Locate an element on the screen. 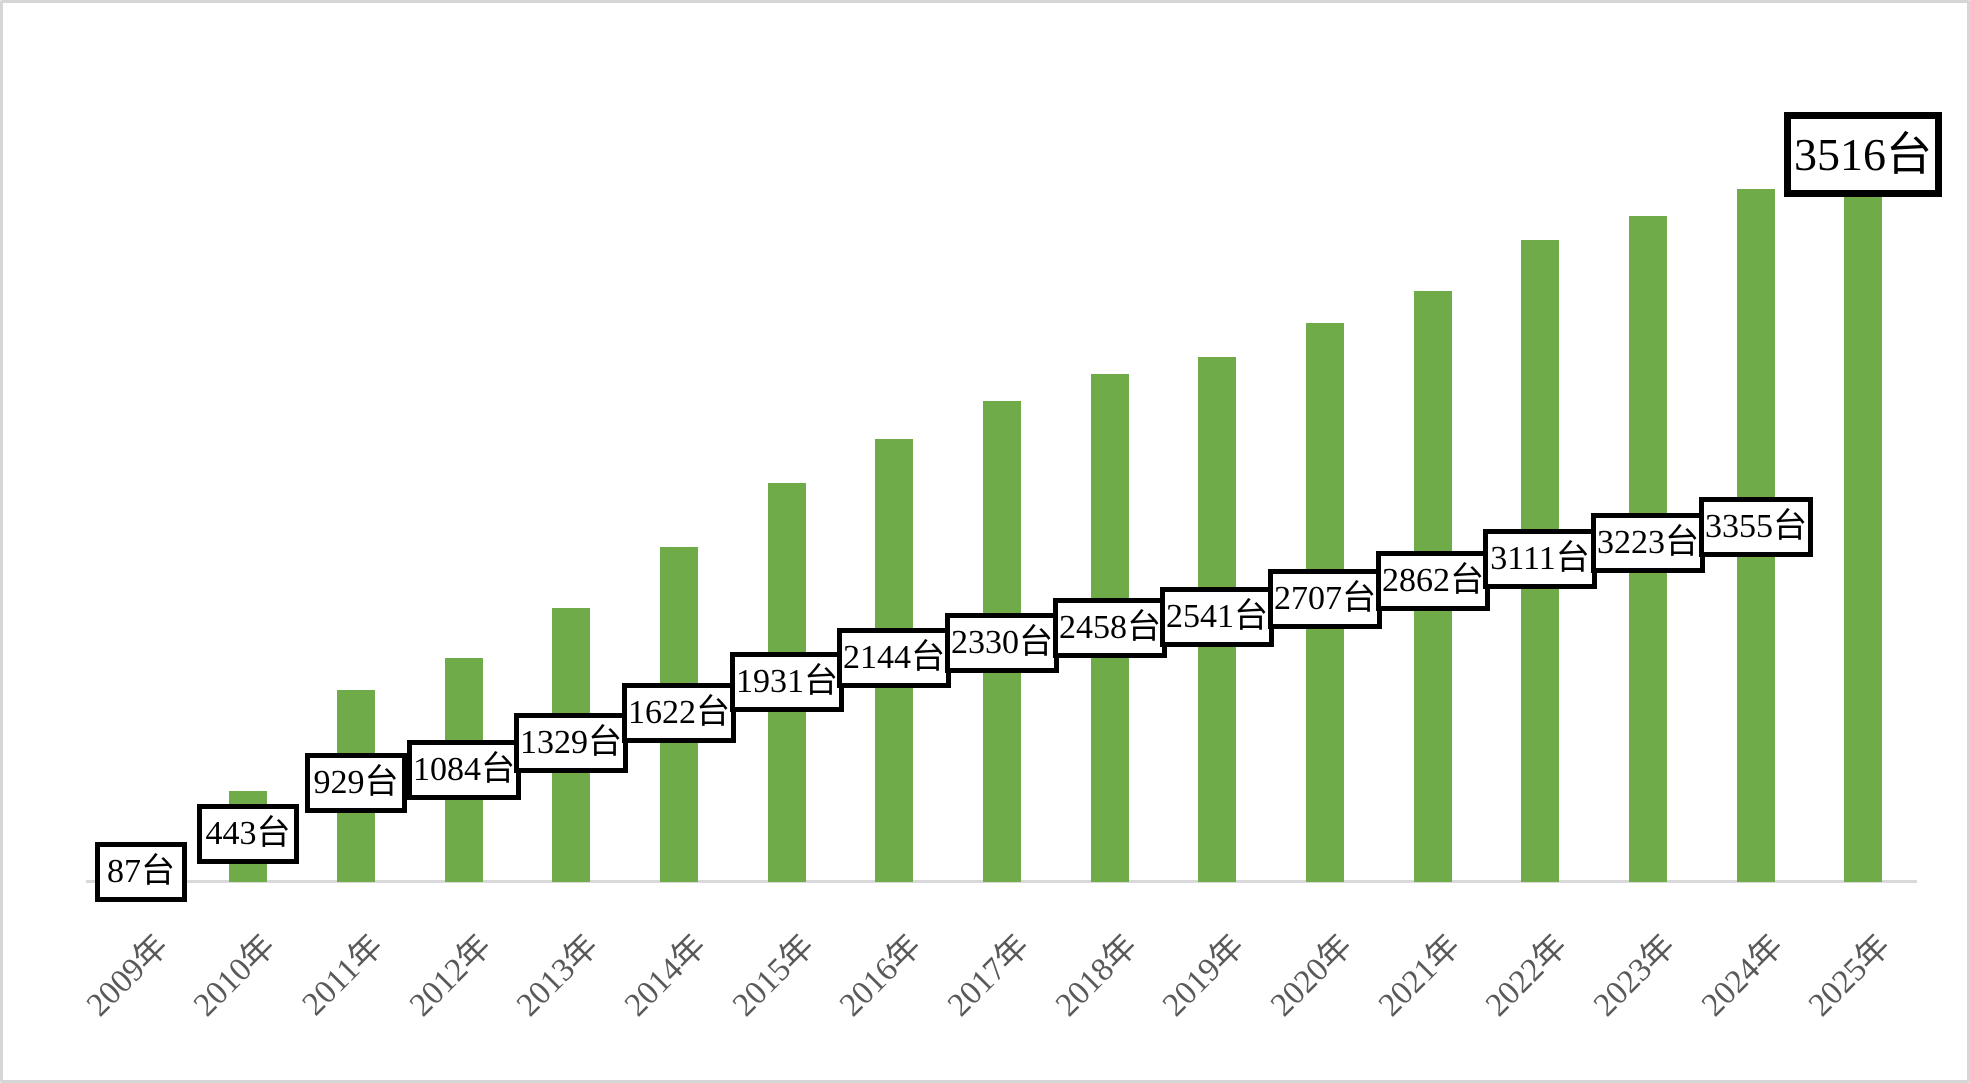 This screenshot has width=1970, height=1083. x-axis-label-2011: 2011年 is located at coordinates (343, 975).